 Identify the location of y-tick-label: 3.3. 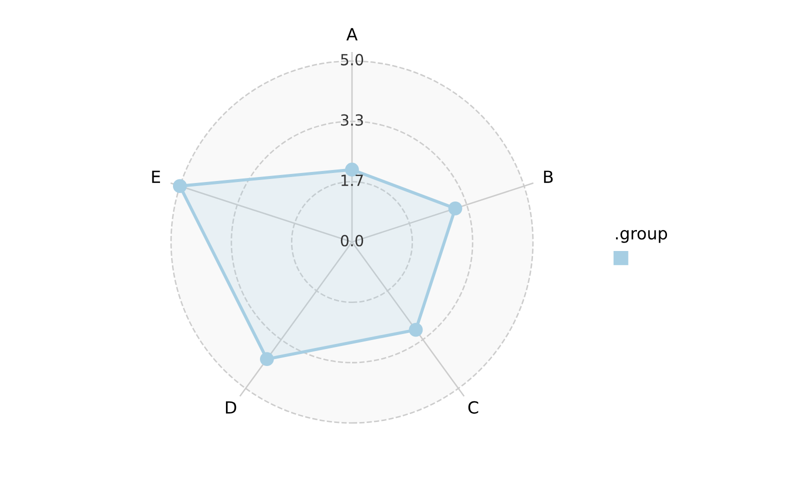
(352, 120).